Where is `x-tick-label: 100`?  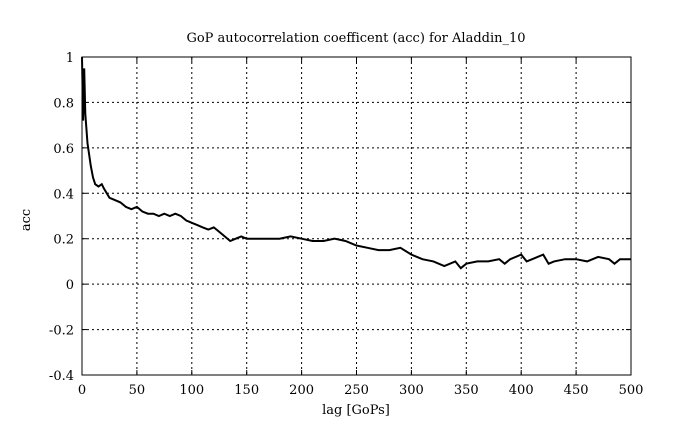
x-tick-label: 100 is located at coordinates (191, 390).